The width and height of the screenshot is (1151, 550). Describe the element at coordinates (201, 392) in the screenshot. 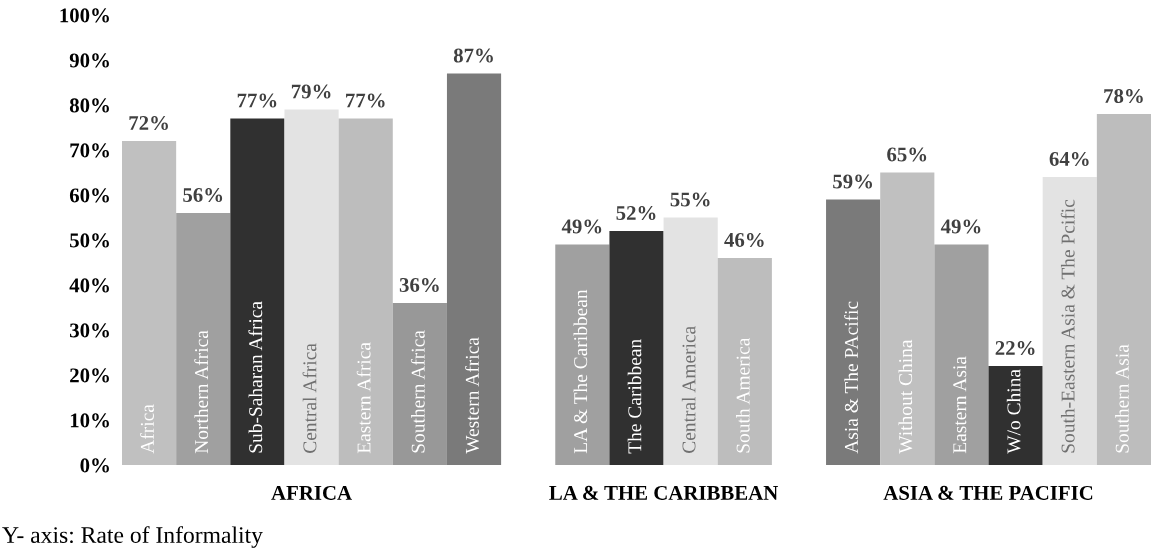

I see `x-tick-label: Northern Africa` at that location.